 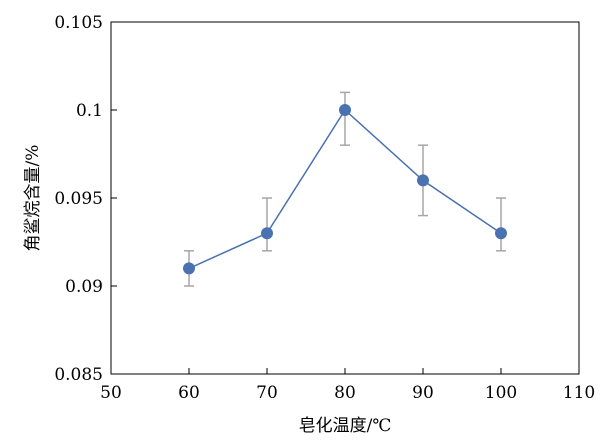 I want to click on y-tick-label: 0.085, so click(x=78, y=375).